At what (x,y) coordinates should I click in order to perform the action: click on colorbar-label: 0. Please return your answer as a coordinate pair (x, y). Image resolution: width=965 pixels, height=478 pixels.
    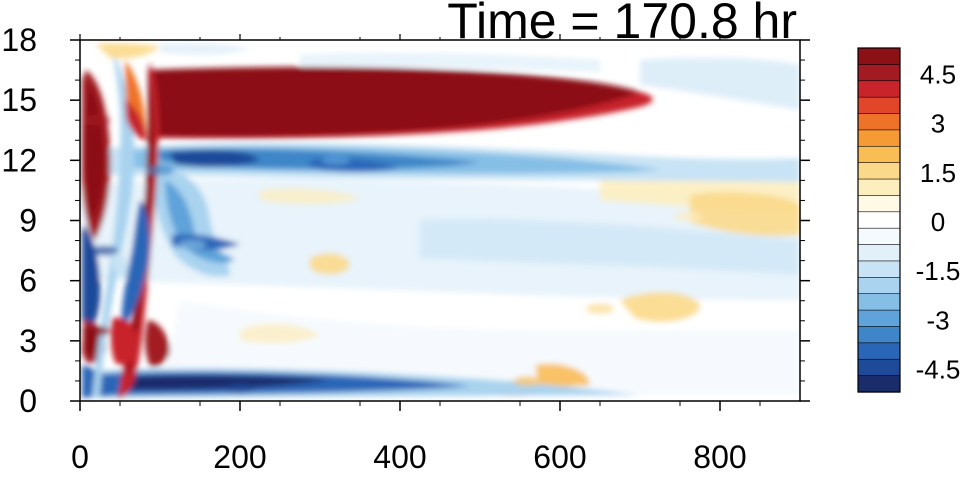
    Looking at the image, I should click on (938, 222).